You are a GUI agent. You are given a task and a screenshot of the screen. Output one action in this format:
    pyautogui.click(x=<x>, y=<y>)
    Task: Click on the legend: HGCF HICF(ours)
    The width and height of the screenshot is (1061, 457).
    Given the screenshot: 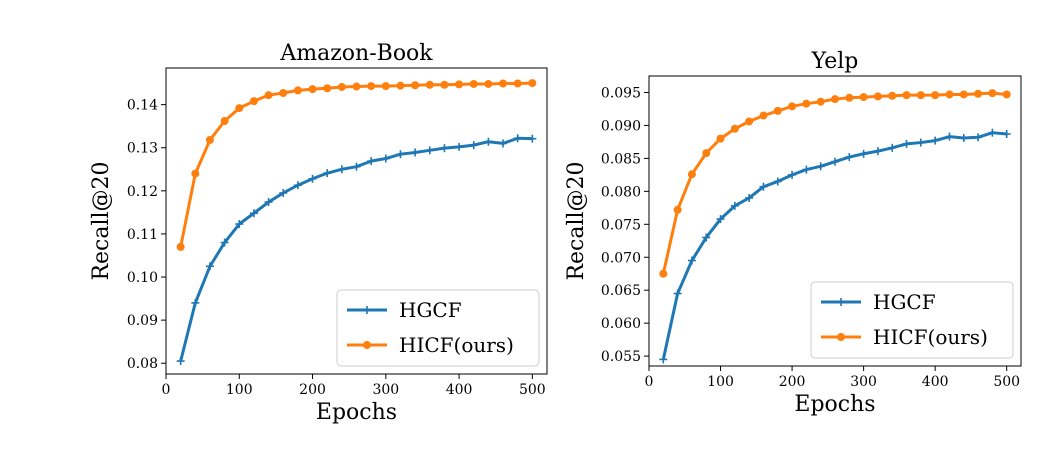 What is the action you would take?
    pyautogui.click(x=912, y=320)
    